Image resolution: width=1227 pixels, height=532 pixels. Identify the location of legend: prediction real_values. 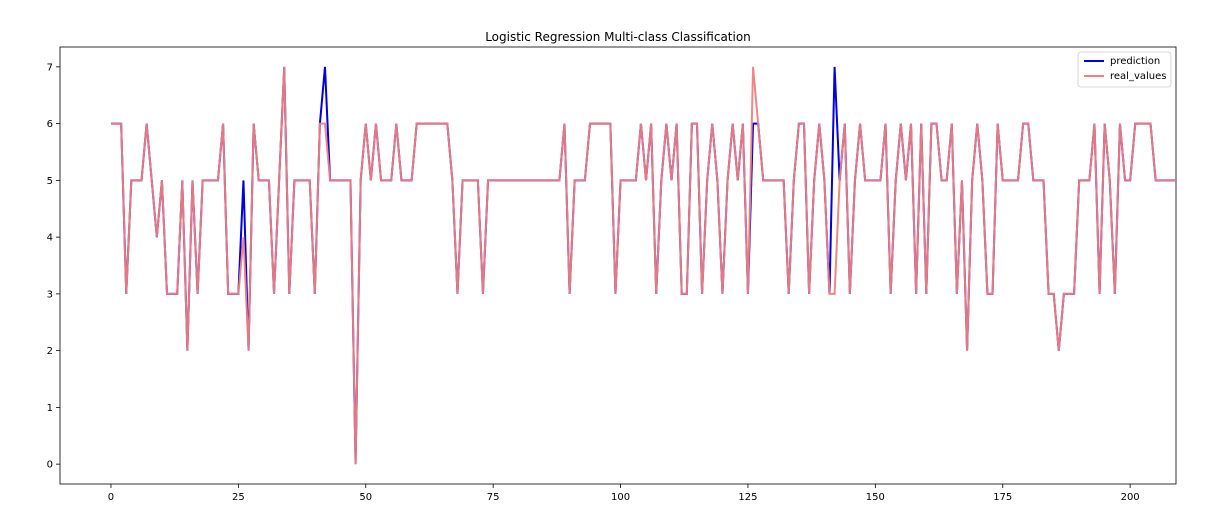
(1124, 69).